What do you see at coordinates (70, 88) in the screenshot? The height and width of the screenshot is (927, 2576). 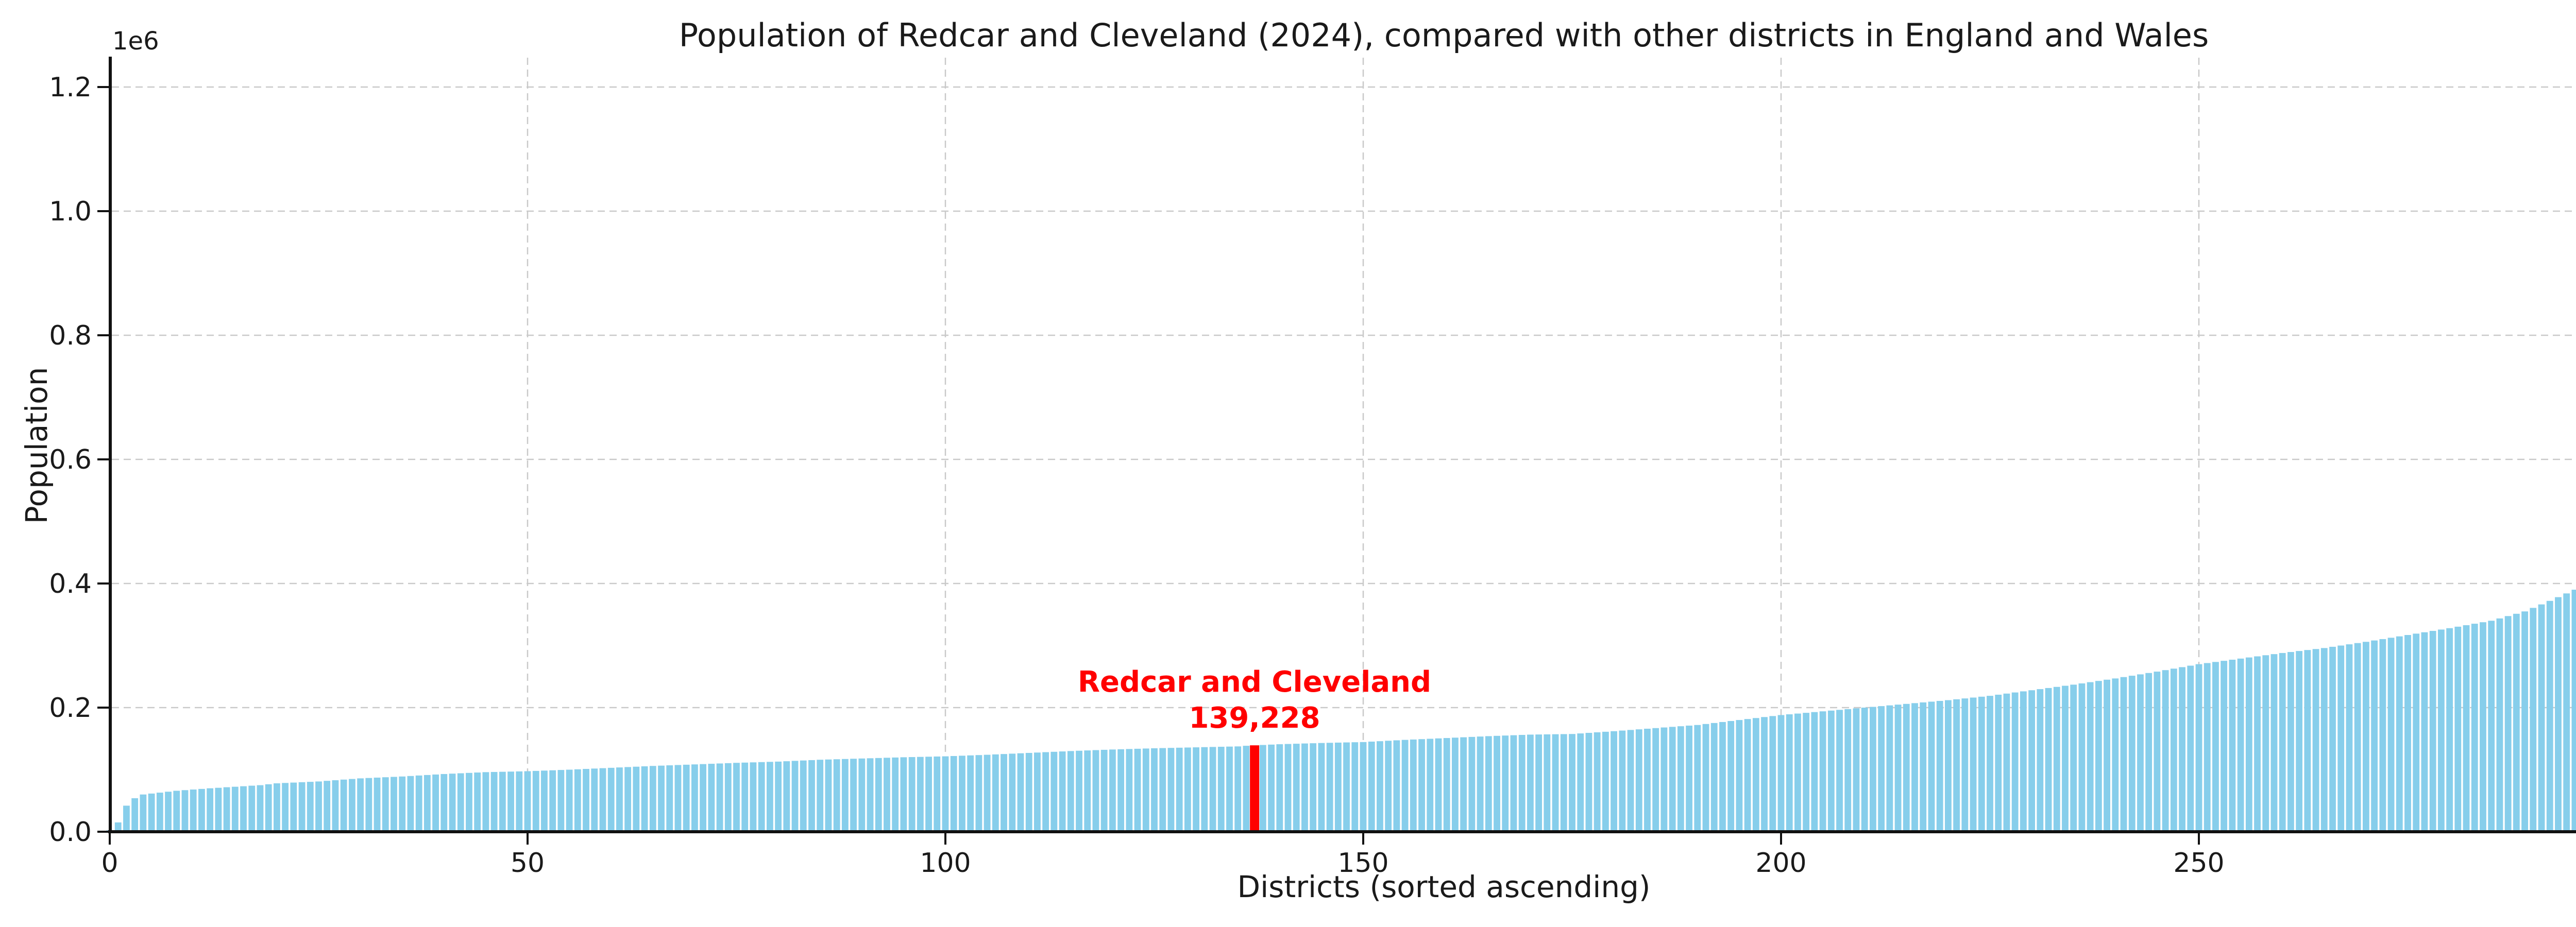 I see `y-tick-label: 1.2` at bounding box center [70, 88].